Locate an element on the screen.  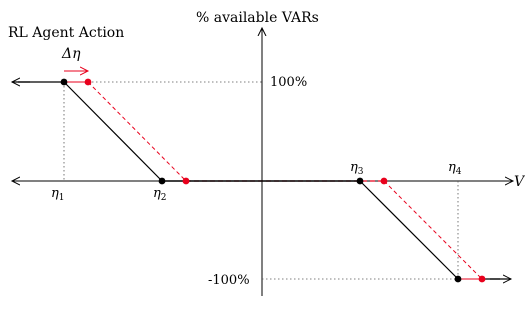
y-tick-100: 100% is located at coordinates (288, 82).